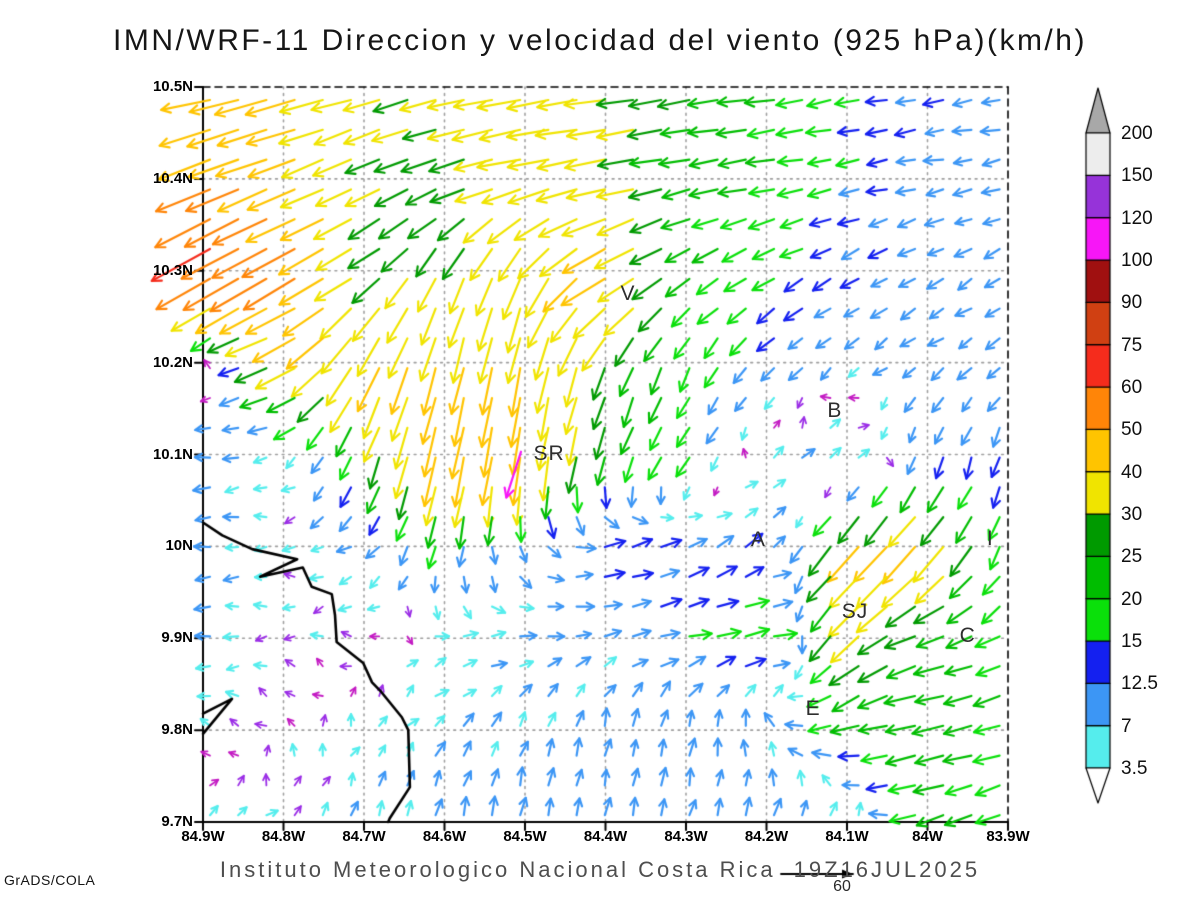 Image resolution: width=1200 pixels, height=900 pixels. Describe the element at coordinates (842, 886) in the screenshot. I see `reference-arrow-value: 60` at that location.